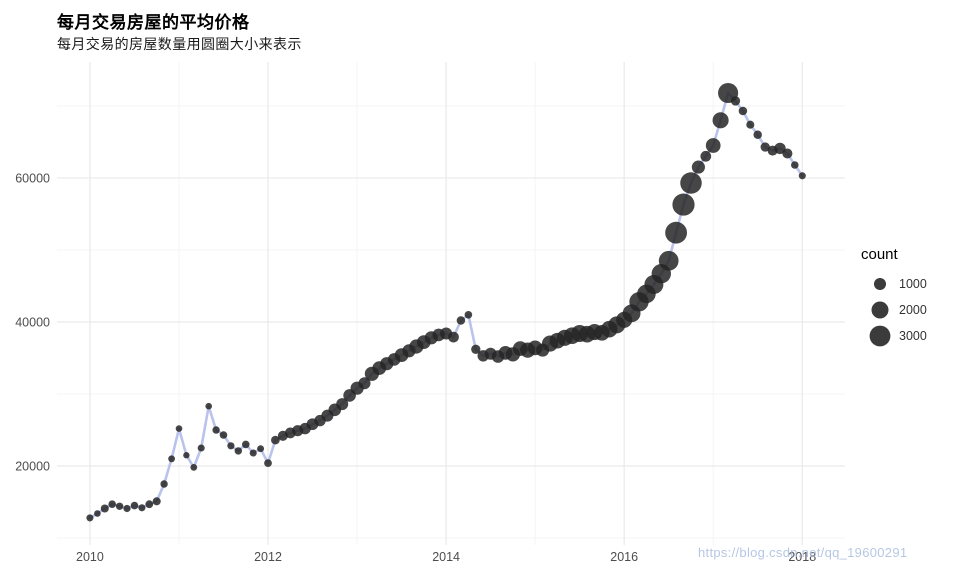 Image resolution: width=960 pixels, height=576 pixels. Describe the element at coordinates (32, 322) in the screenshot. I see `y-tick-label: 40000` at that location.